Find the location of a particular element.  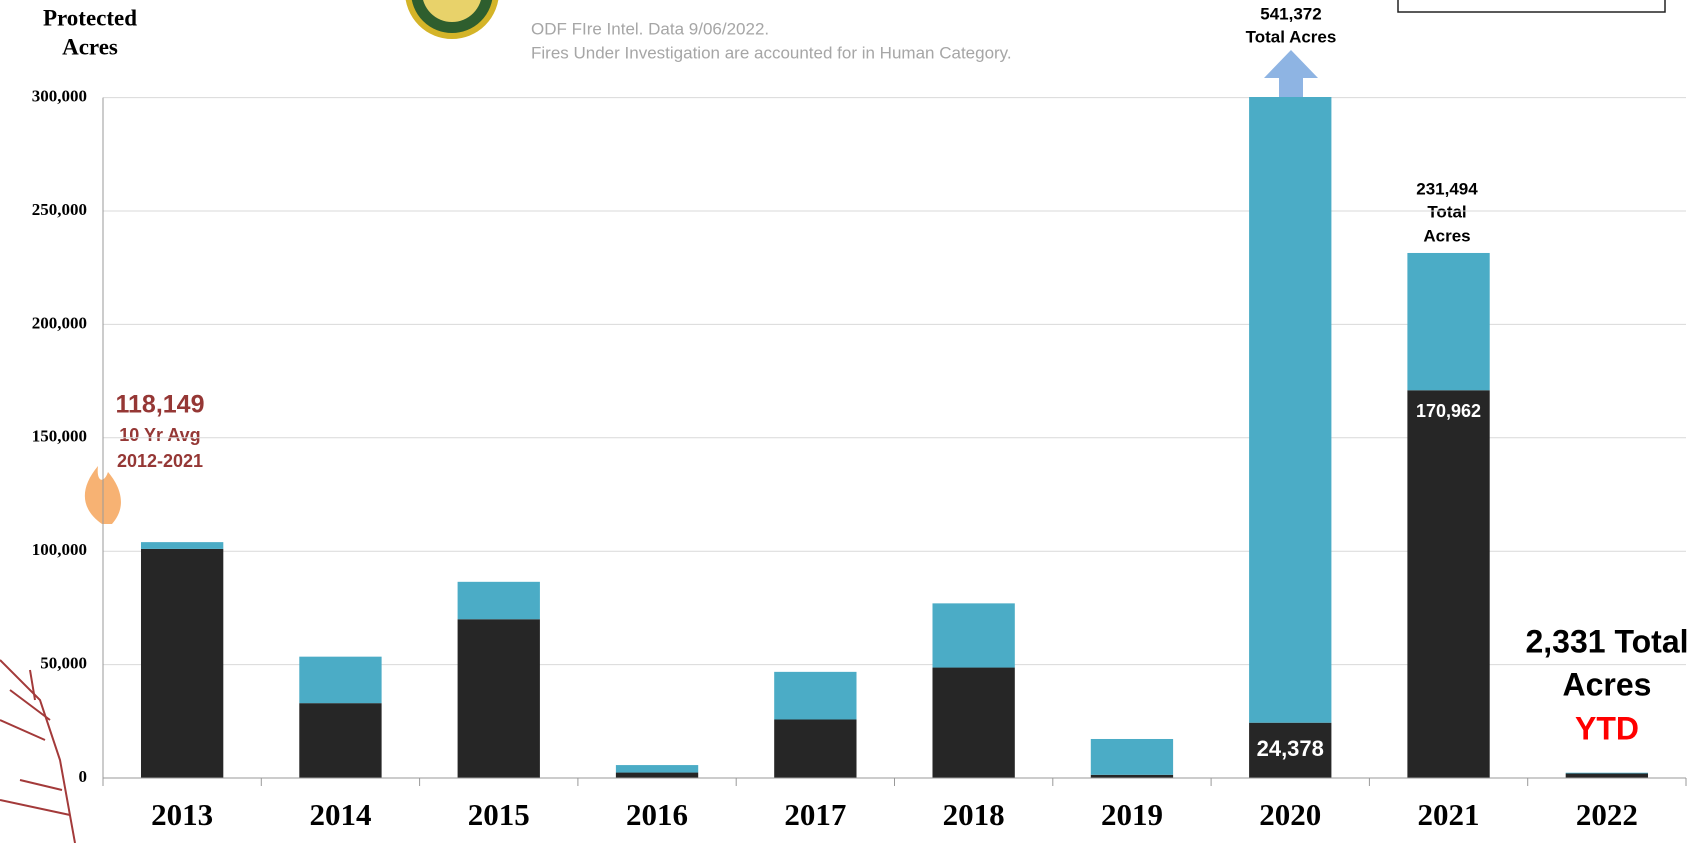

y-tick-label: 250,000 is located at coordinates (59, 209).